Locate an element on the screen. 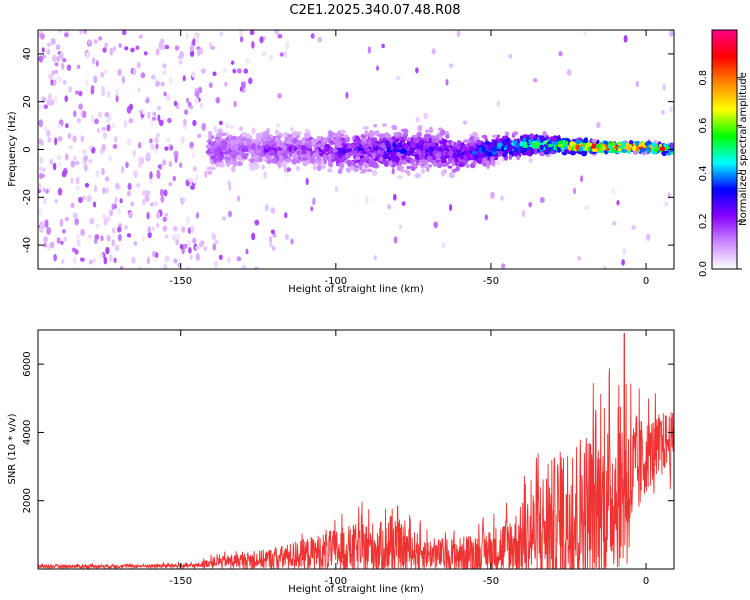 This screenshot has width=750, height=600. x-tick-label: 0 is located at coordinates (646, 581).